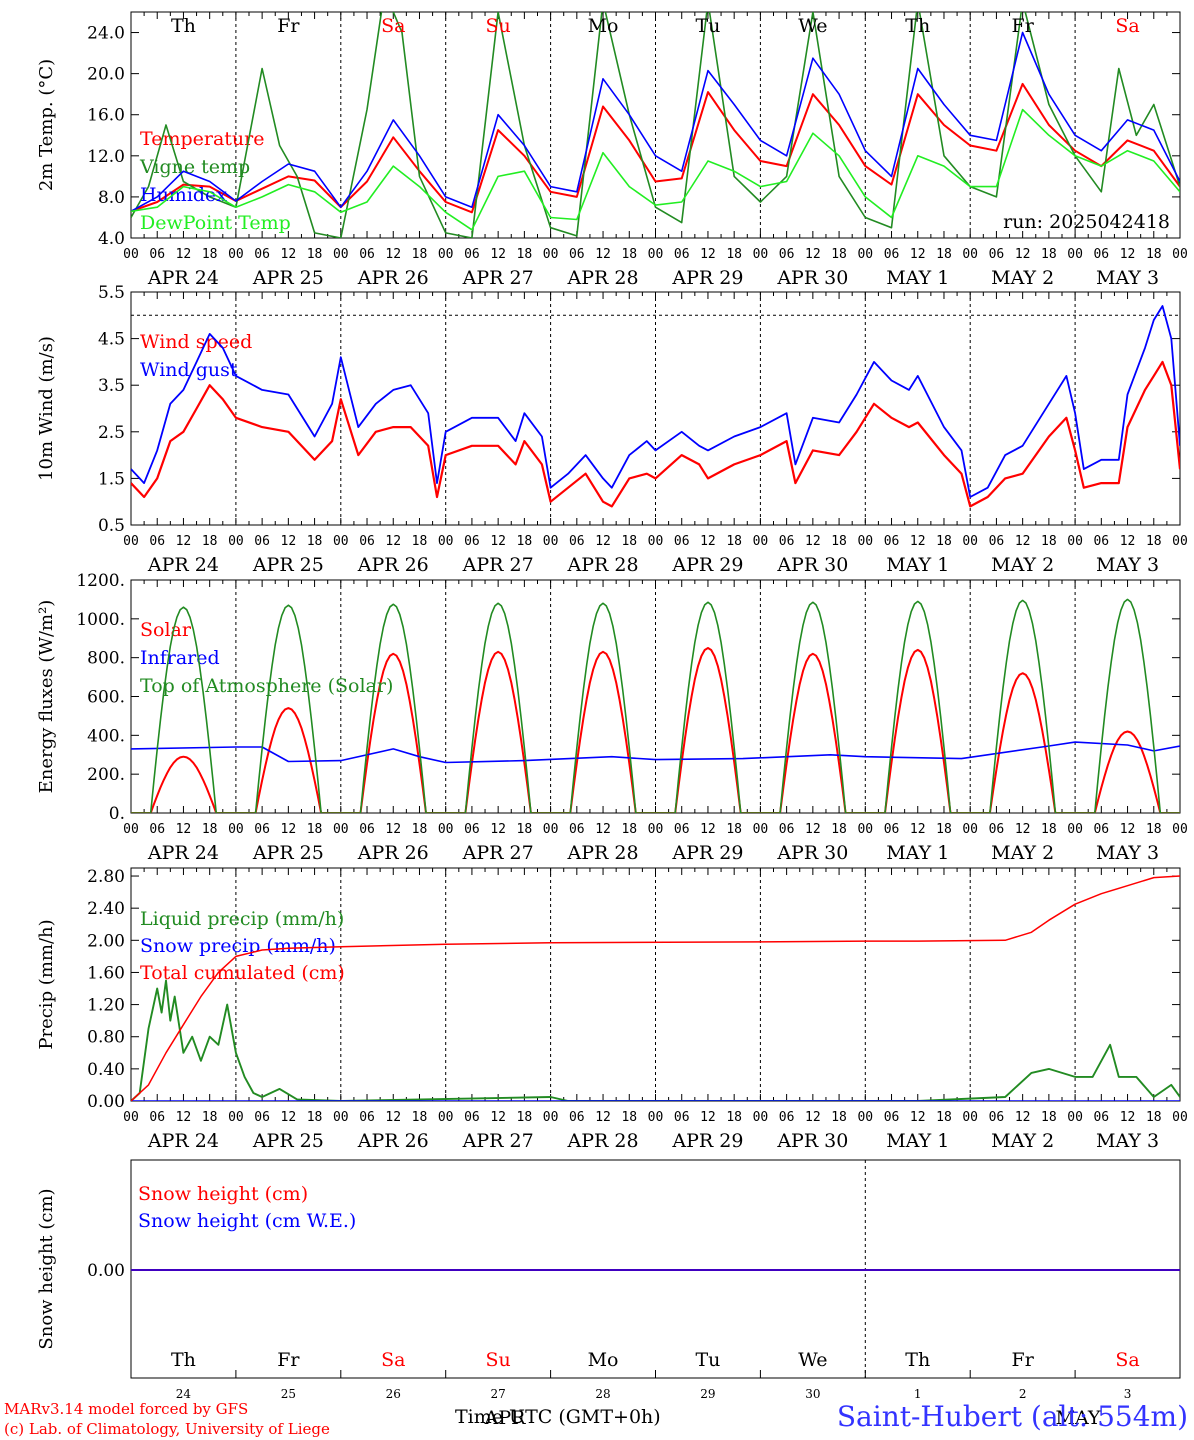 This screenshot has width=1194, height=1440. What do you see at coordinates (106, 1102) in the screenshot?
I see `y-tick-label: 0.00` at bounding box center [106, 1102].